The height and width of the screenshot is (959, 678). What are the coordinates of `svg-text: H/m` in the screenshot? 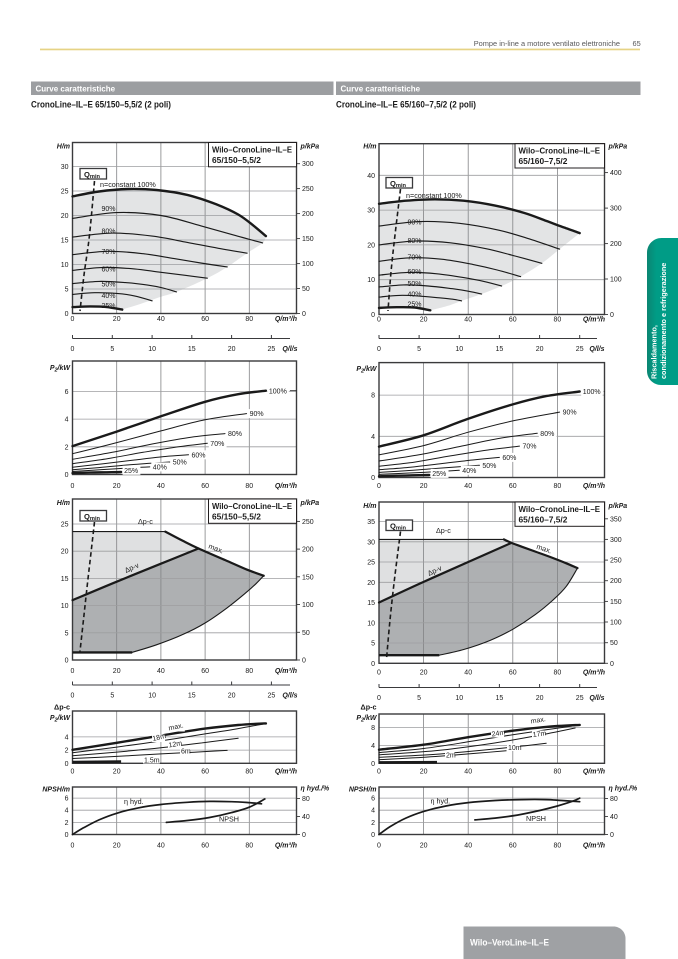 It's located at (369, 147).